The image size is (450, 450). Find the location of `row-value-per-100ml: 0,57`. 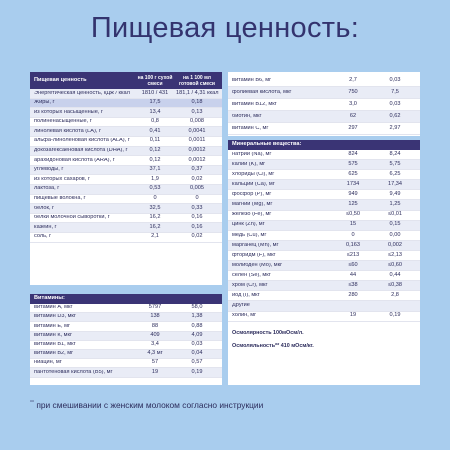

row-value-per-100ml: 0,57 is located at coordinates (197, 362).